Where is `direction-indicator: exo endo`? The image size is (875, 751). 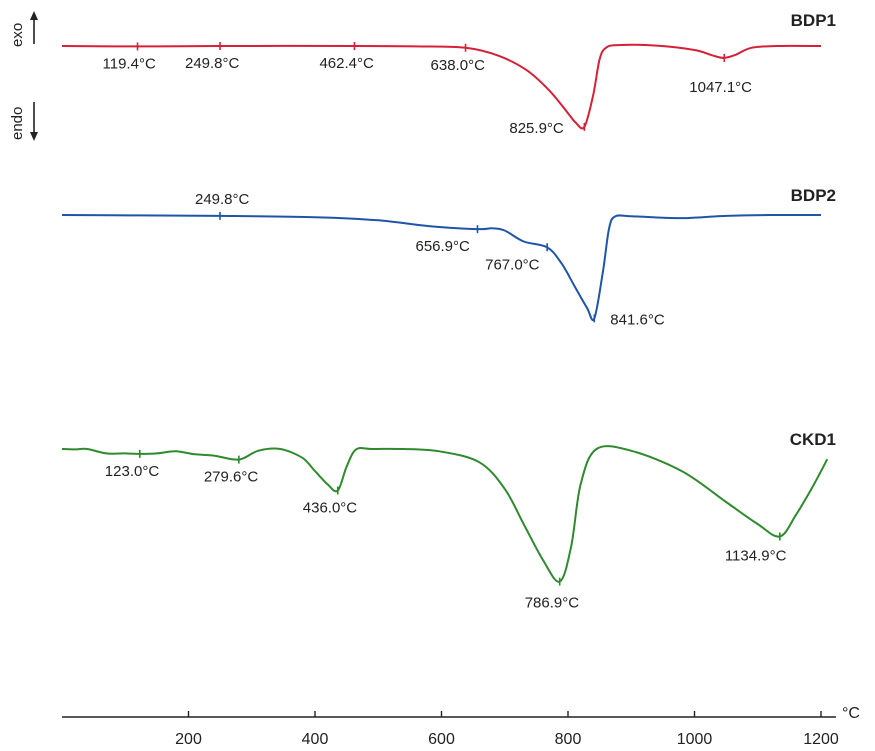
direction-indicator: exo endo is located at coordinates (23, 76).